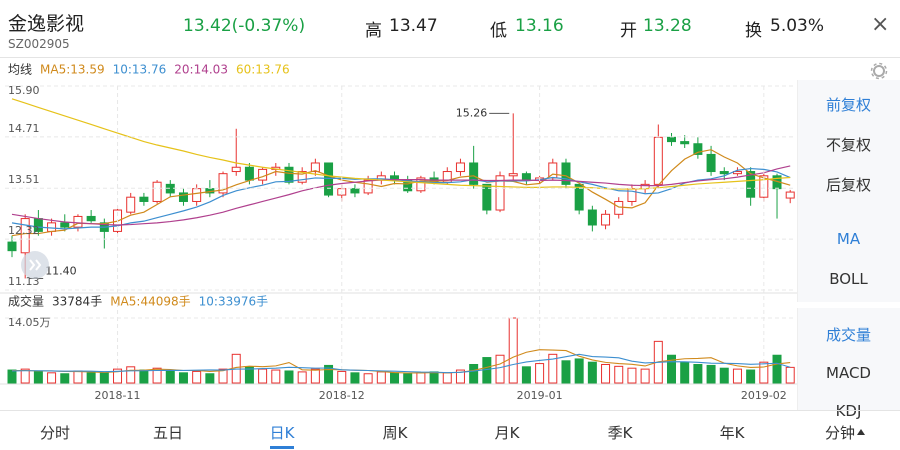 Image resolution: width=900 pixels, height=450 pixels. I want to click on sub-indicator-option: MACD, so click(848, 373).